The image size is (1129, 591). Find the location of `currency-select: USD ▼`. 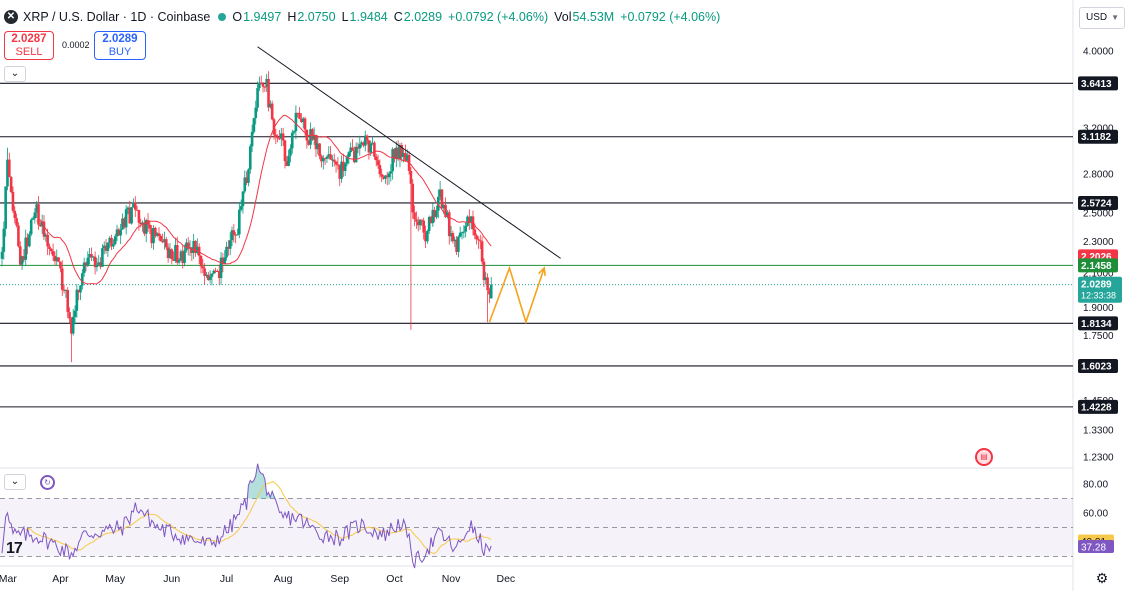

currency-select: USD ▼ is located at coordinates (1102, 18).